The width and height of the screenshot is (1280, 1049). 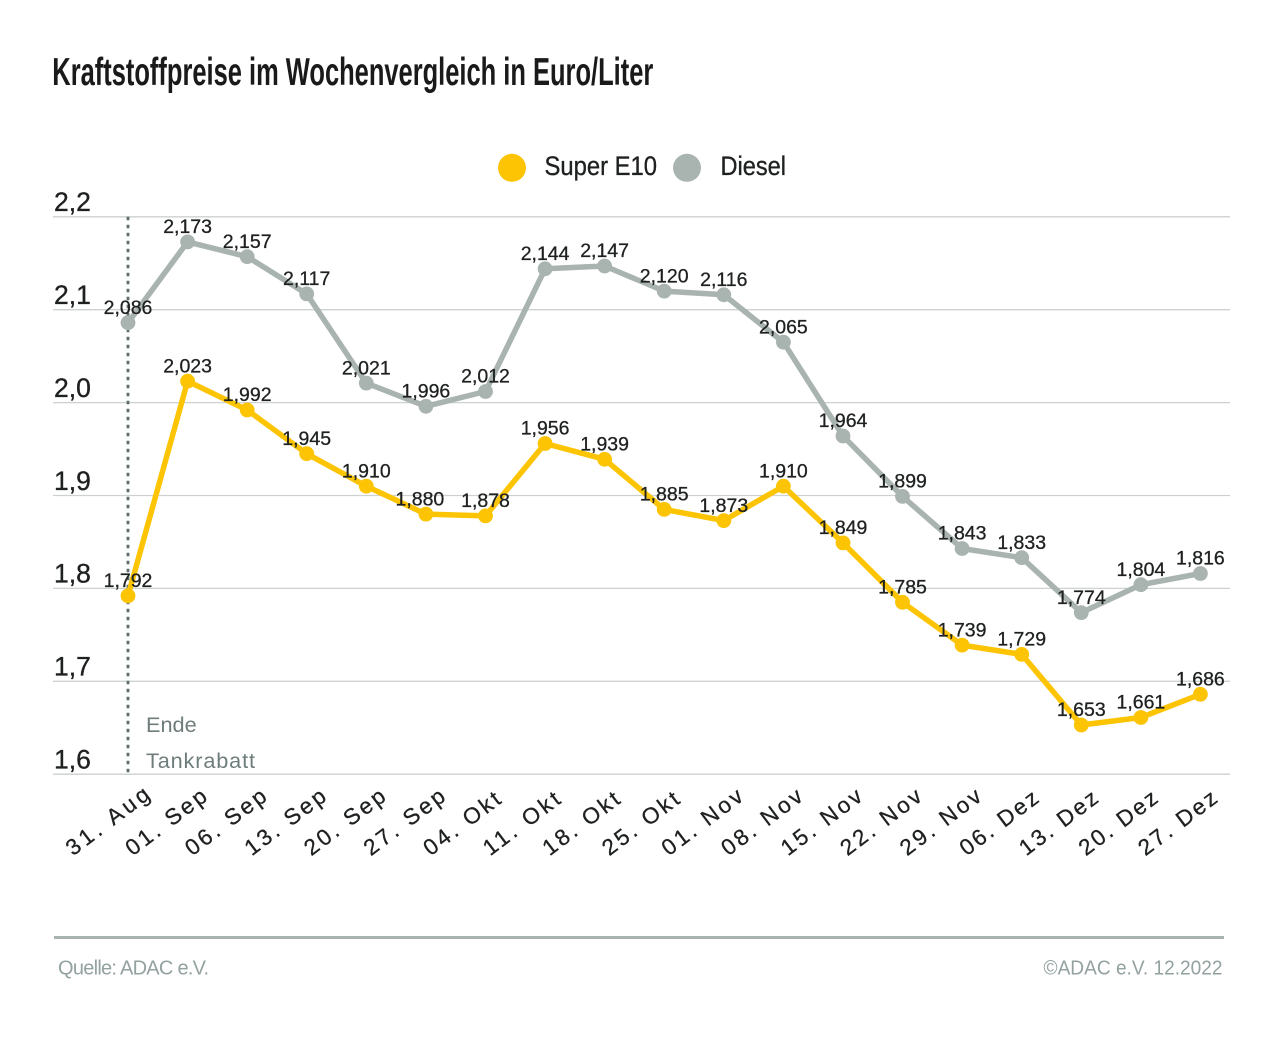 What do you see at coordinates (723, 506) in the screenshot?
I see `svg-text: 1,873` at bounding box center [723, 506].